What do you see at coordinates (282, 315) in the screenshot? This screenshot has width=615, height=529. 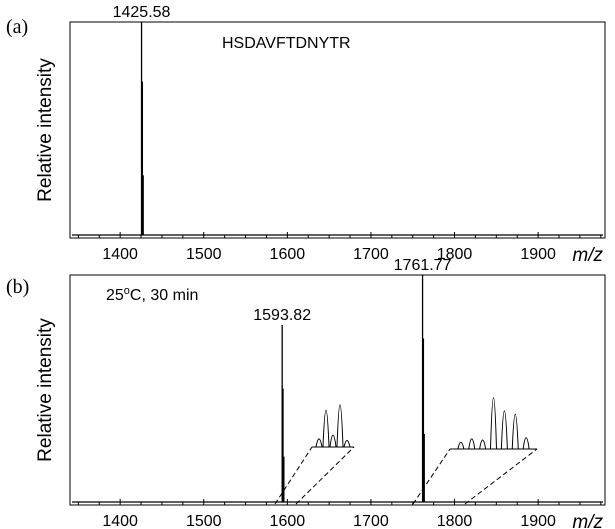 I see `peak-label: 1593.82` at bounding box center [282, 315].